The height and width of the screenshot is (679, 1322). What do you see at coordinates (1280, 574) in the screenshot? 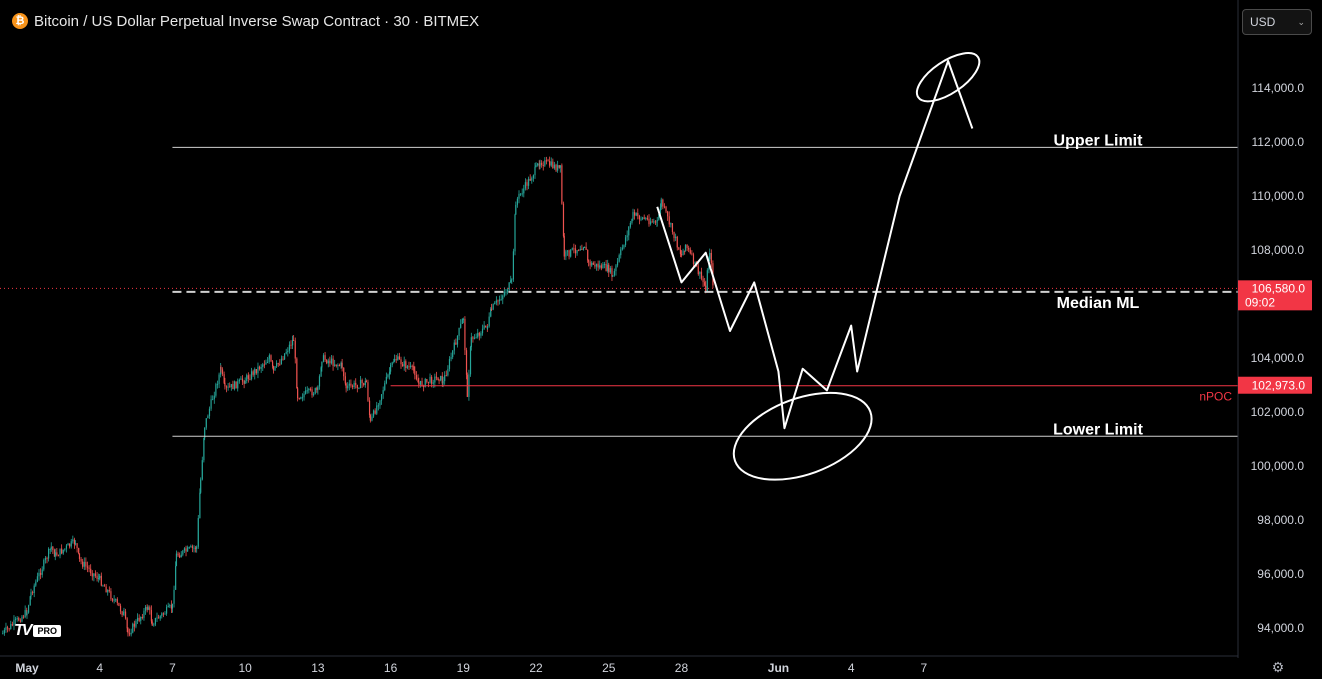
I see `price-tick-label: 96,000.0` at bounding box center [1280, 574].